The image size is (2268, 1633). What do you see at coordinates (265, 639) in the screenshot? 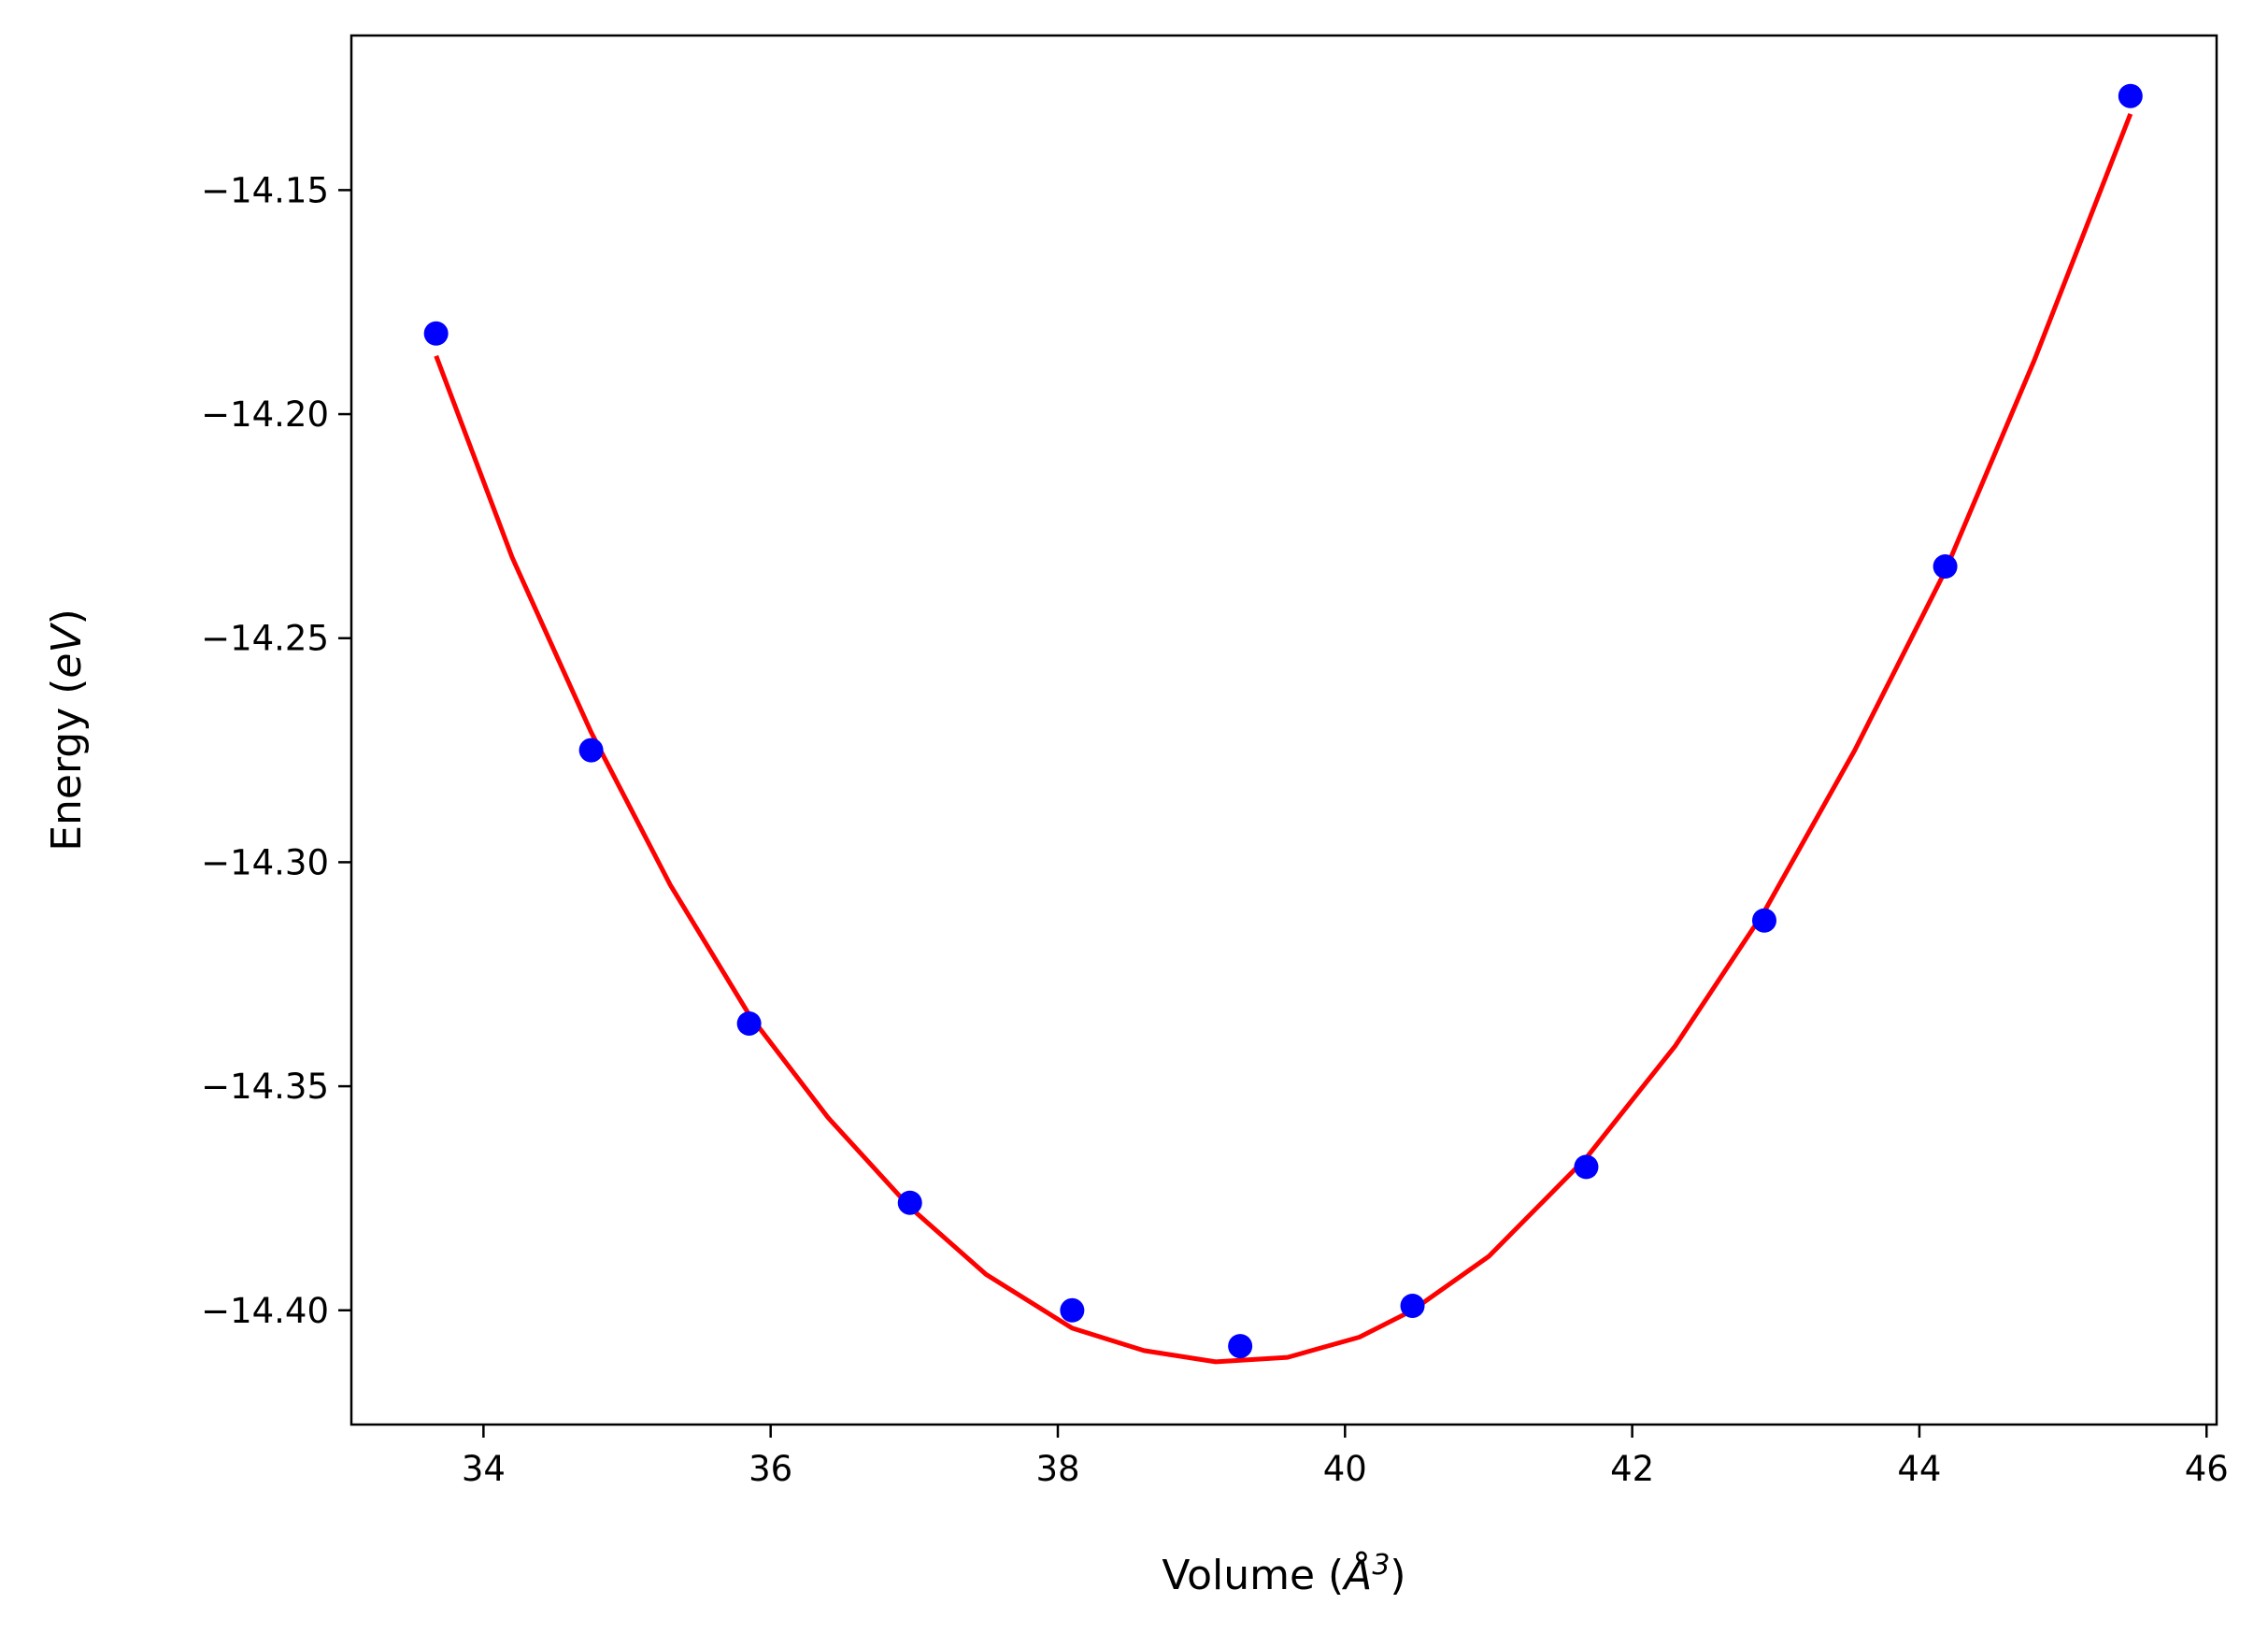
I see `y-tick-label: −14.25` at bounding box center [265, 639].